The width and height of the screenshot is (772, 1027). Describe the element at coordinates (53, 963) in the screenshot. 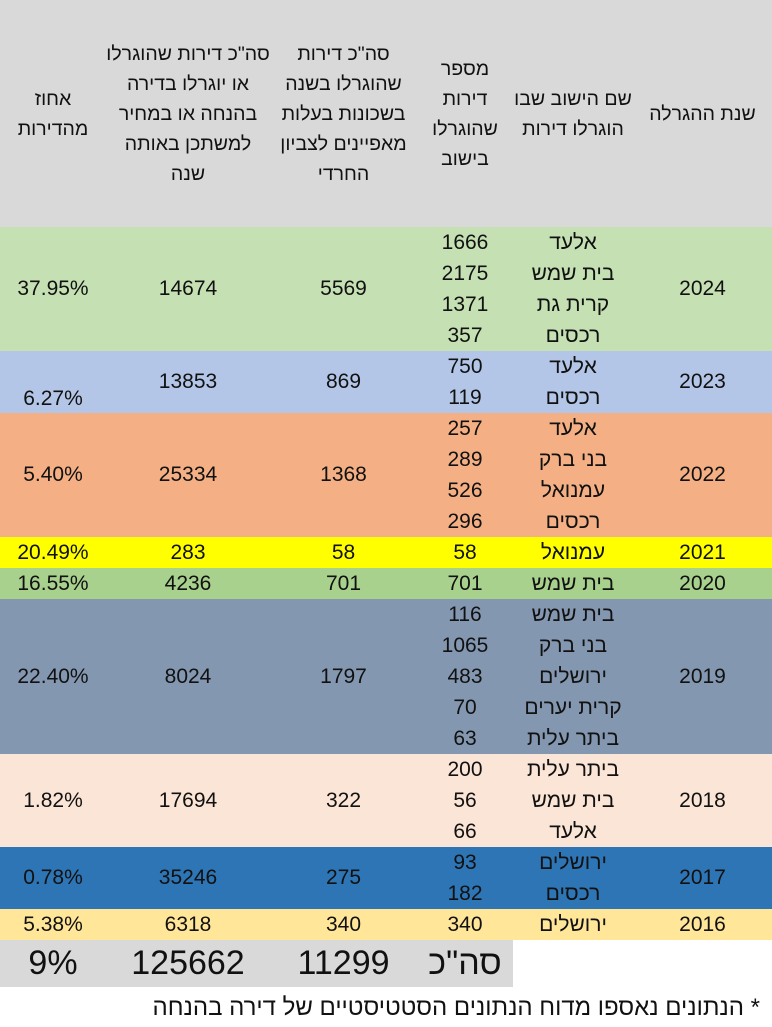

I see `totals-percent: 9%` at that location.